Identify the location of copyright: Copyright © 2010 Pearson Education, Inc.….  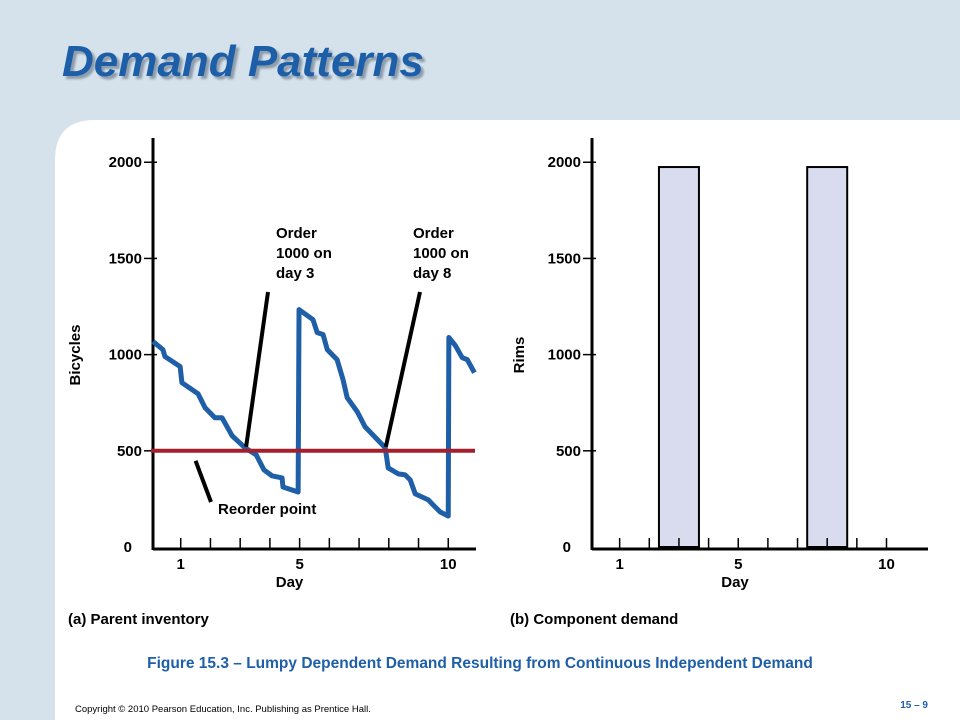
(223, 709).